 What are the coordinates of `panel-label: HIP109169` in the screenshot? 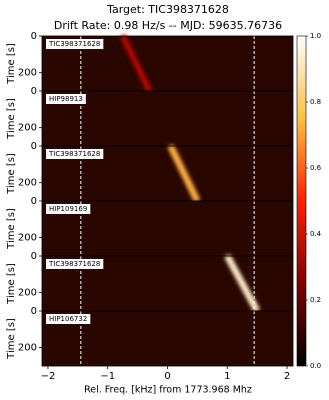 It's located at (68, 209).